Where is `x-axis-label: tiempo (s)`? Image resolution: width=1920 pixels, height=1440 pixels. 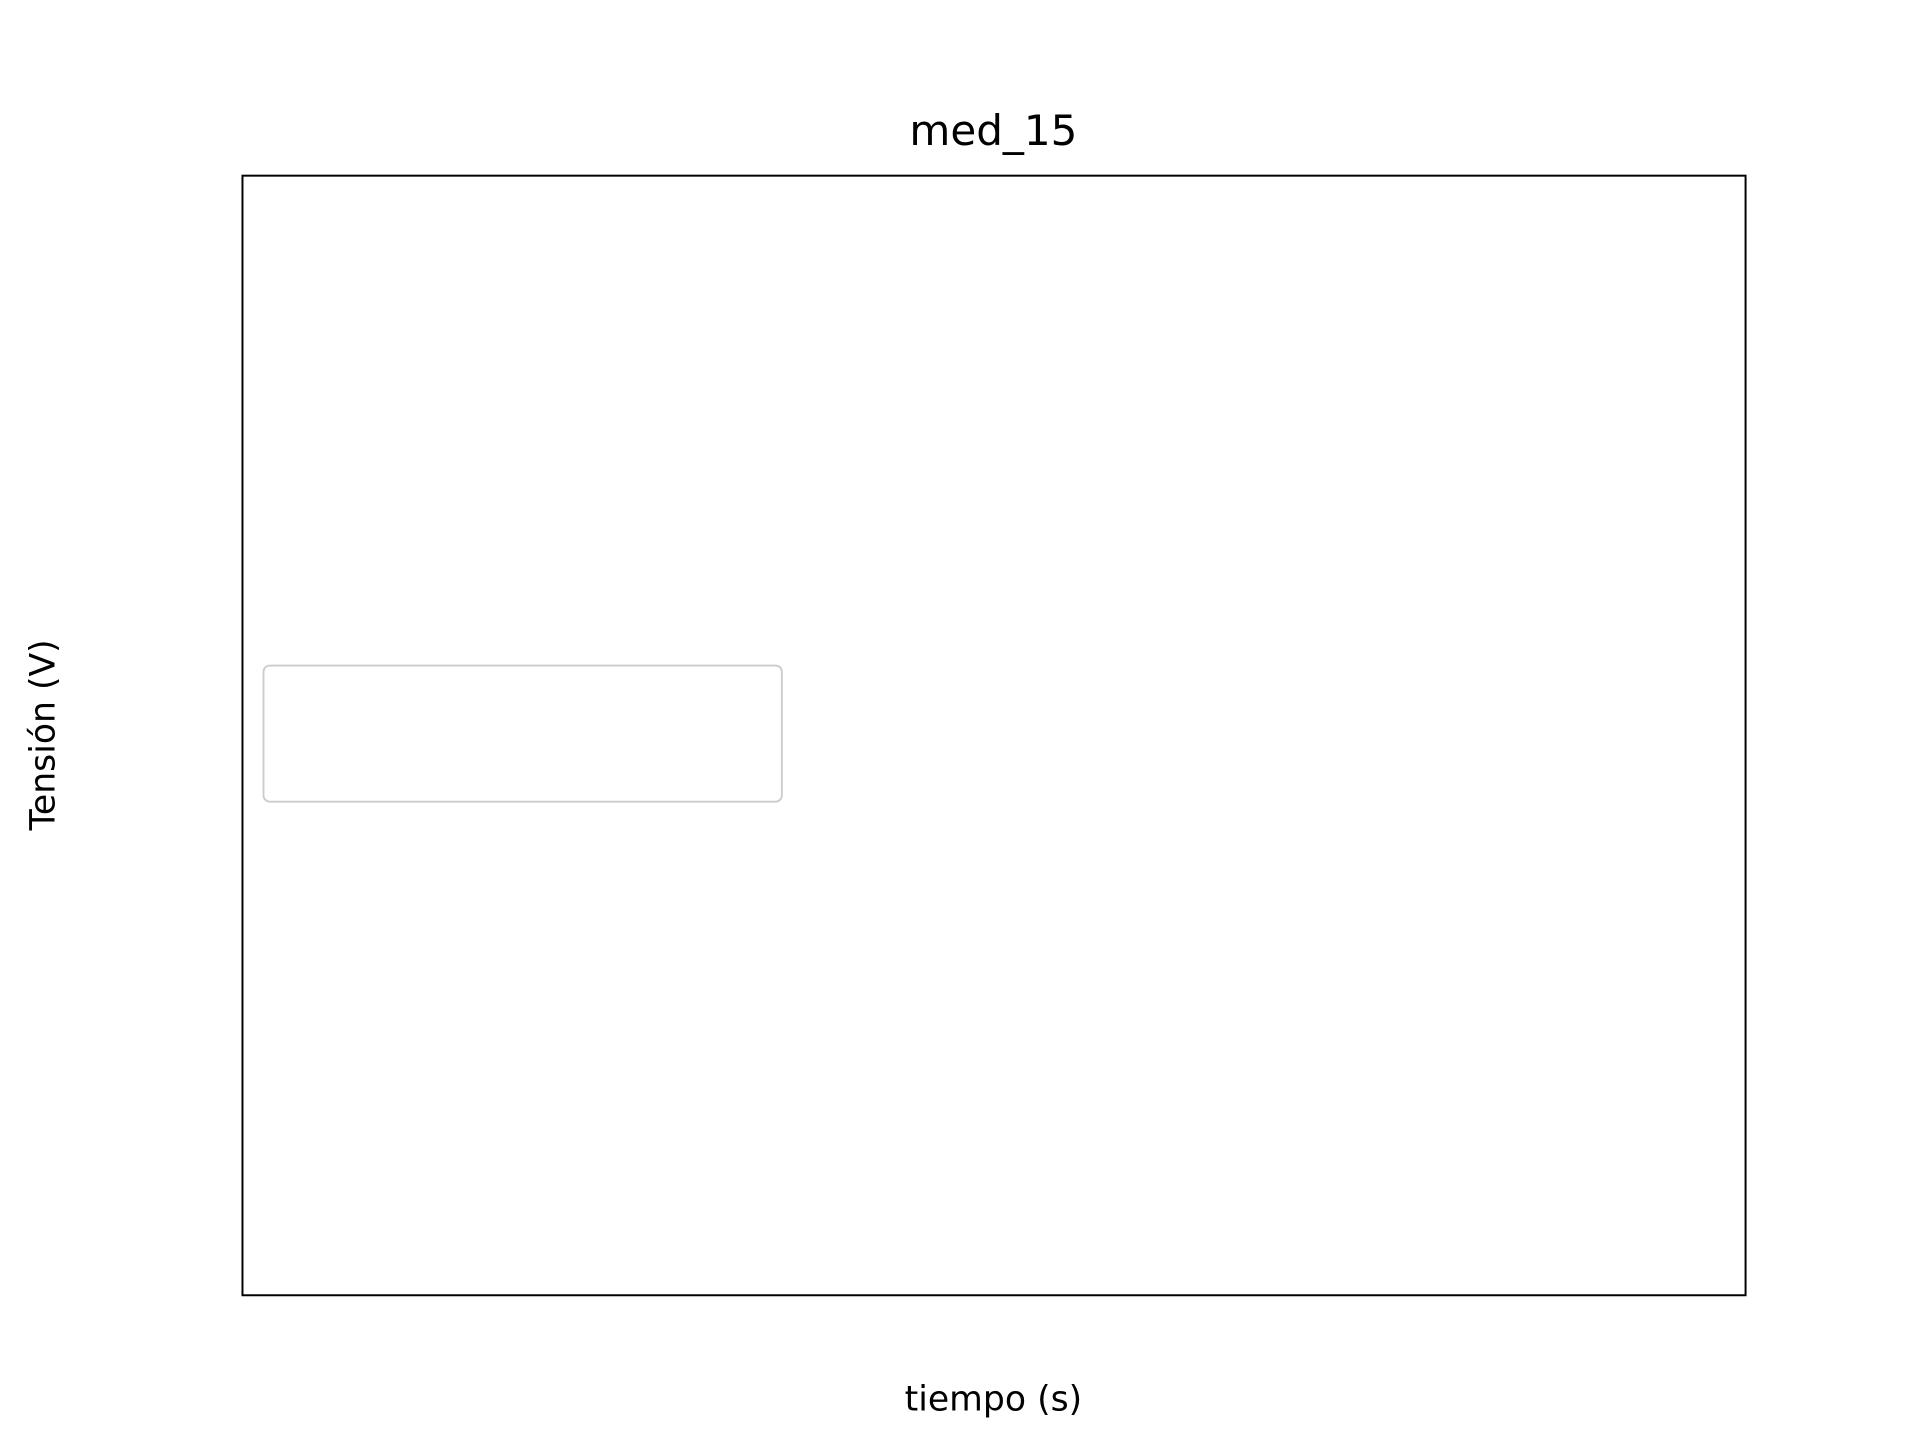
x-axis-label: tiempo (s) is located at coordinates (993, 1399).